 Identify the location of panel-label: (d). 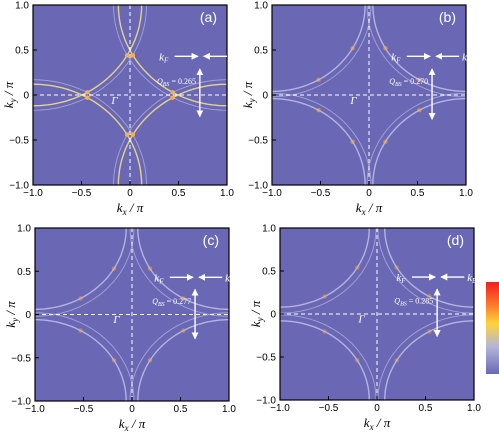
(455, 240).